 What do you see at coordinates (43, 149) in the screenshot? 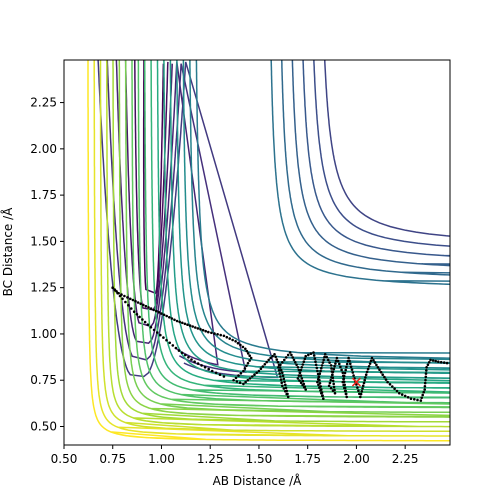
I see `y-tick-label: 2.00` at bounding box center [43, 149].